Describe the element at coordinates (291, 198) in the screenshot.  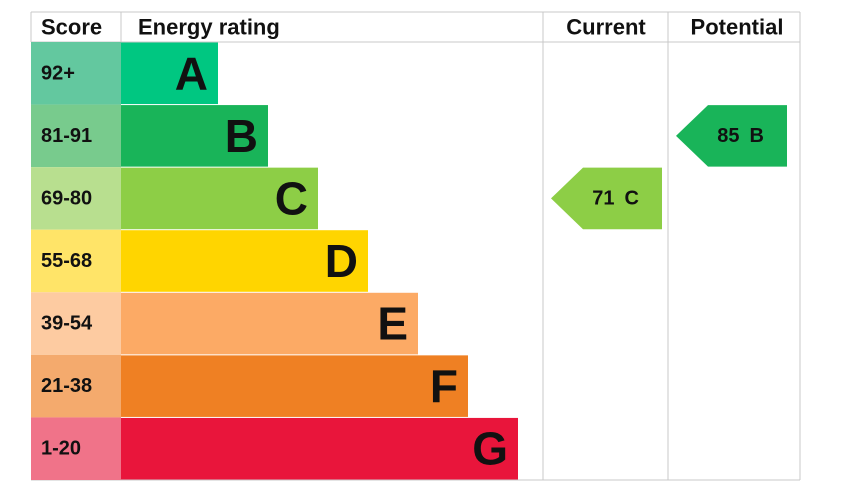
I see `rating-letter: C` at that location.